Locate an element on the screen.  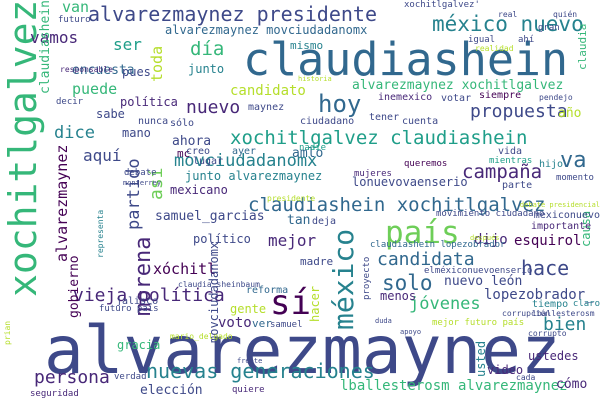
word-cada: cada is located at coordinates (526, 377).